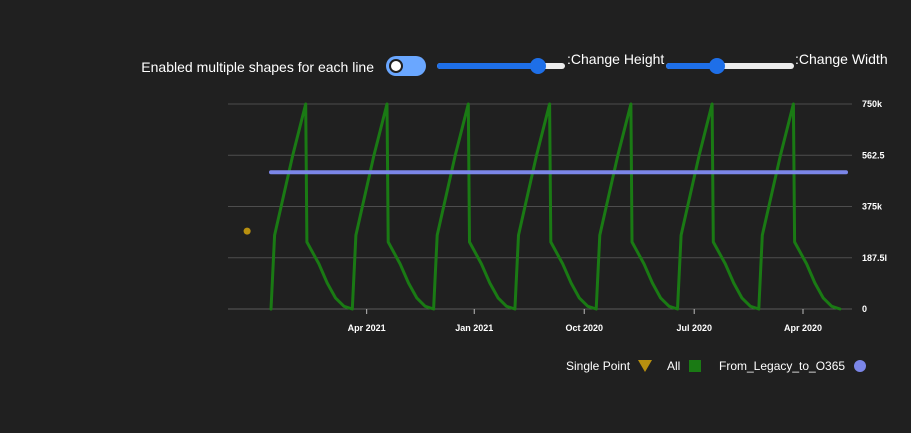 The height and width of the screenshot is (433, 911). I want to click on width-slider-track, so click(730, 66).